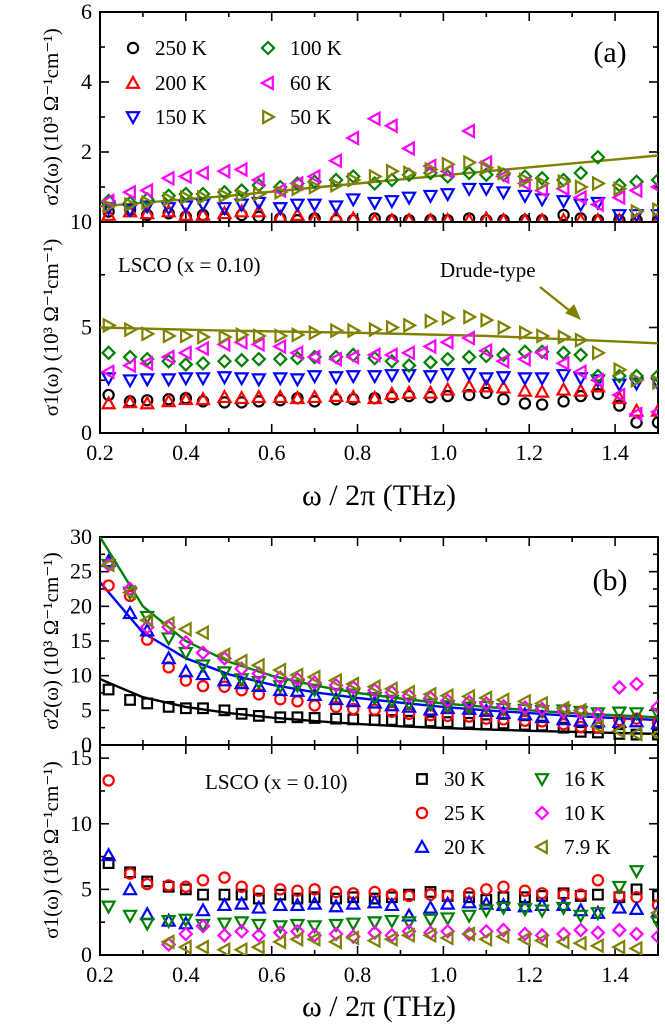  Describe the element at coordinates (86, 327) in the screenshot. I see `y-tick-label: 5` at that location.